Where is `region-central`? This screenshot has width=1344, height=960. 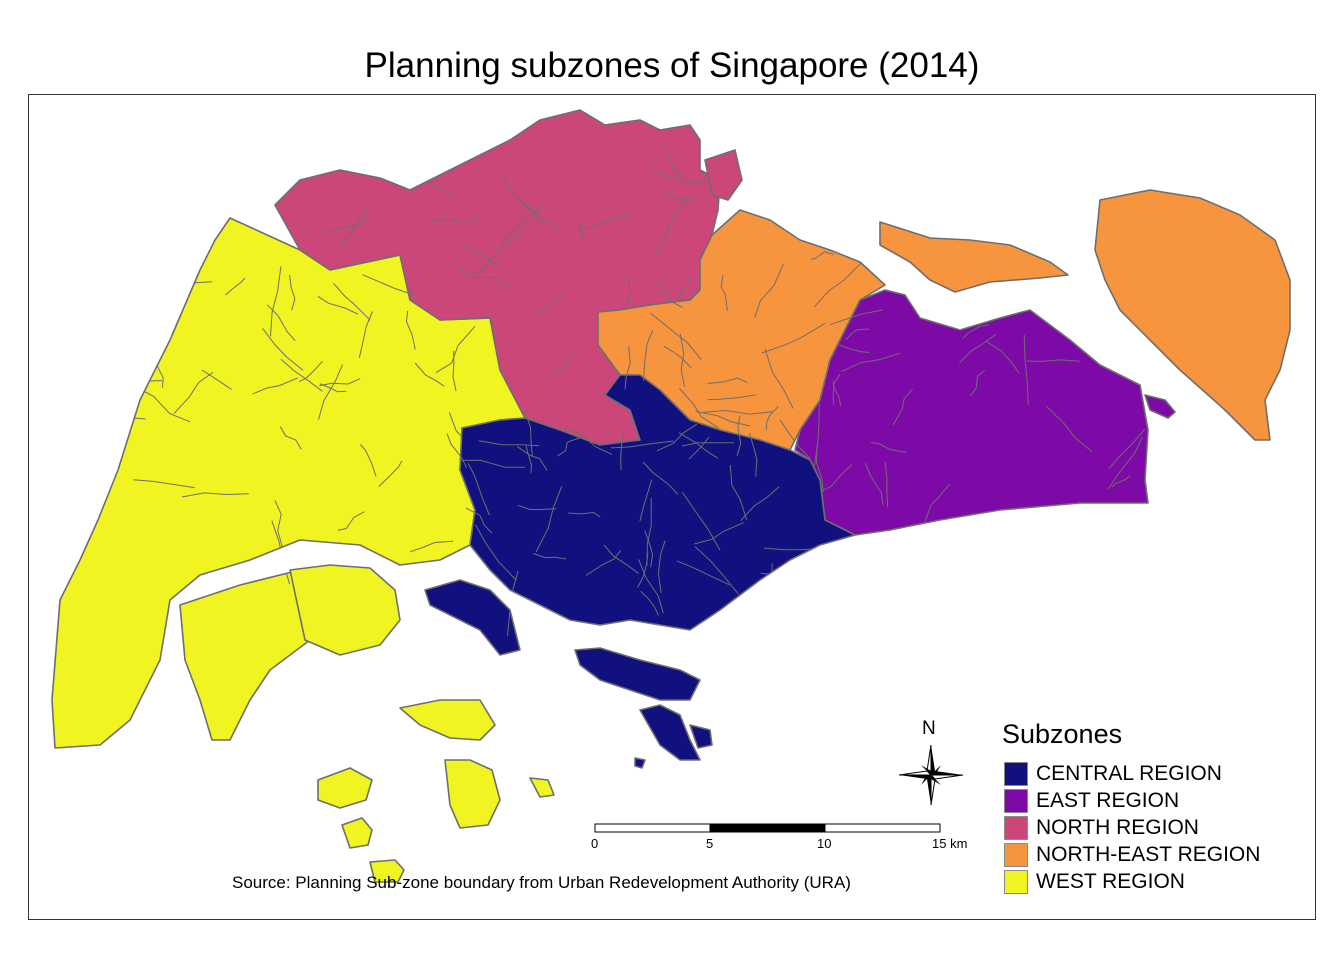
region-central is located at coordinates (640, 571).